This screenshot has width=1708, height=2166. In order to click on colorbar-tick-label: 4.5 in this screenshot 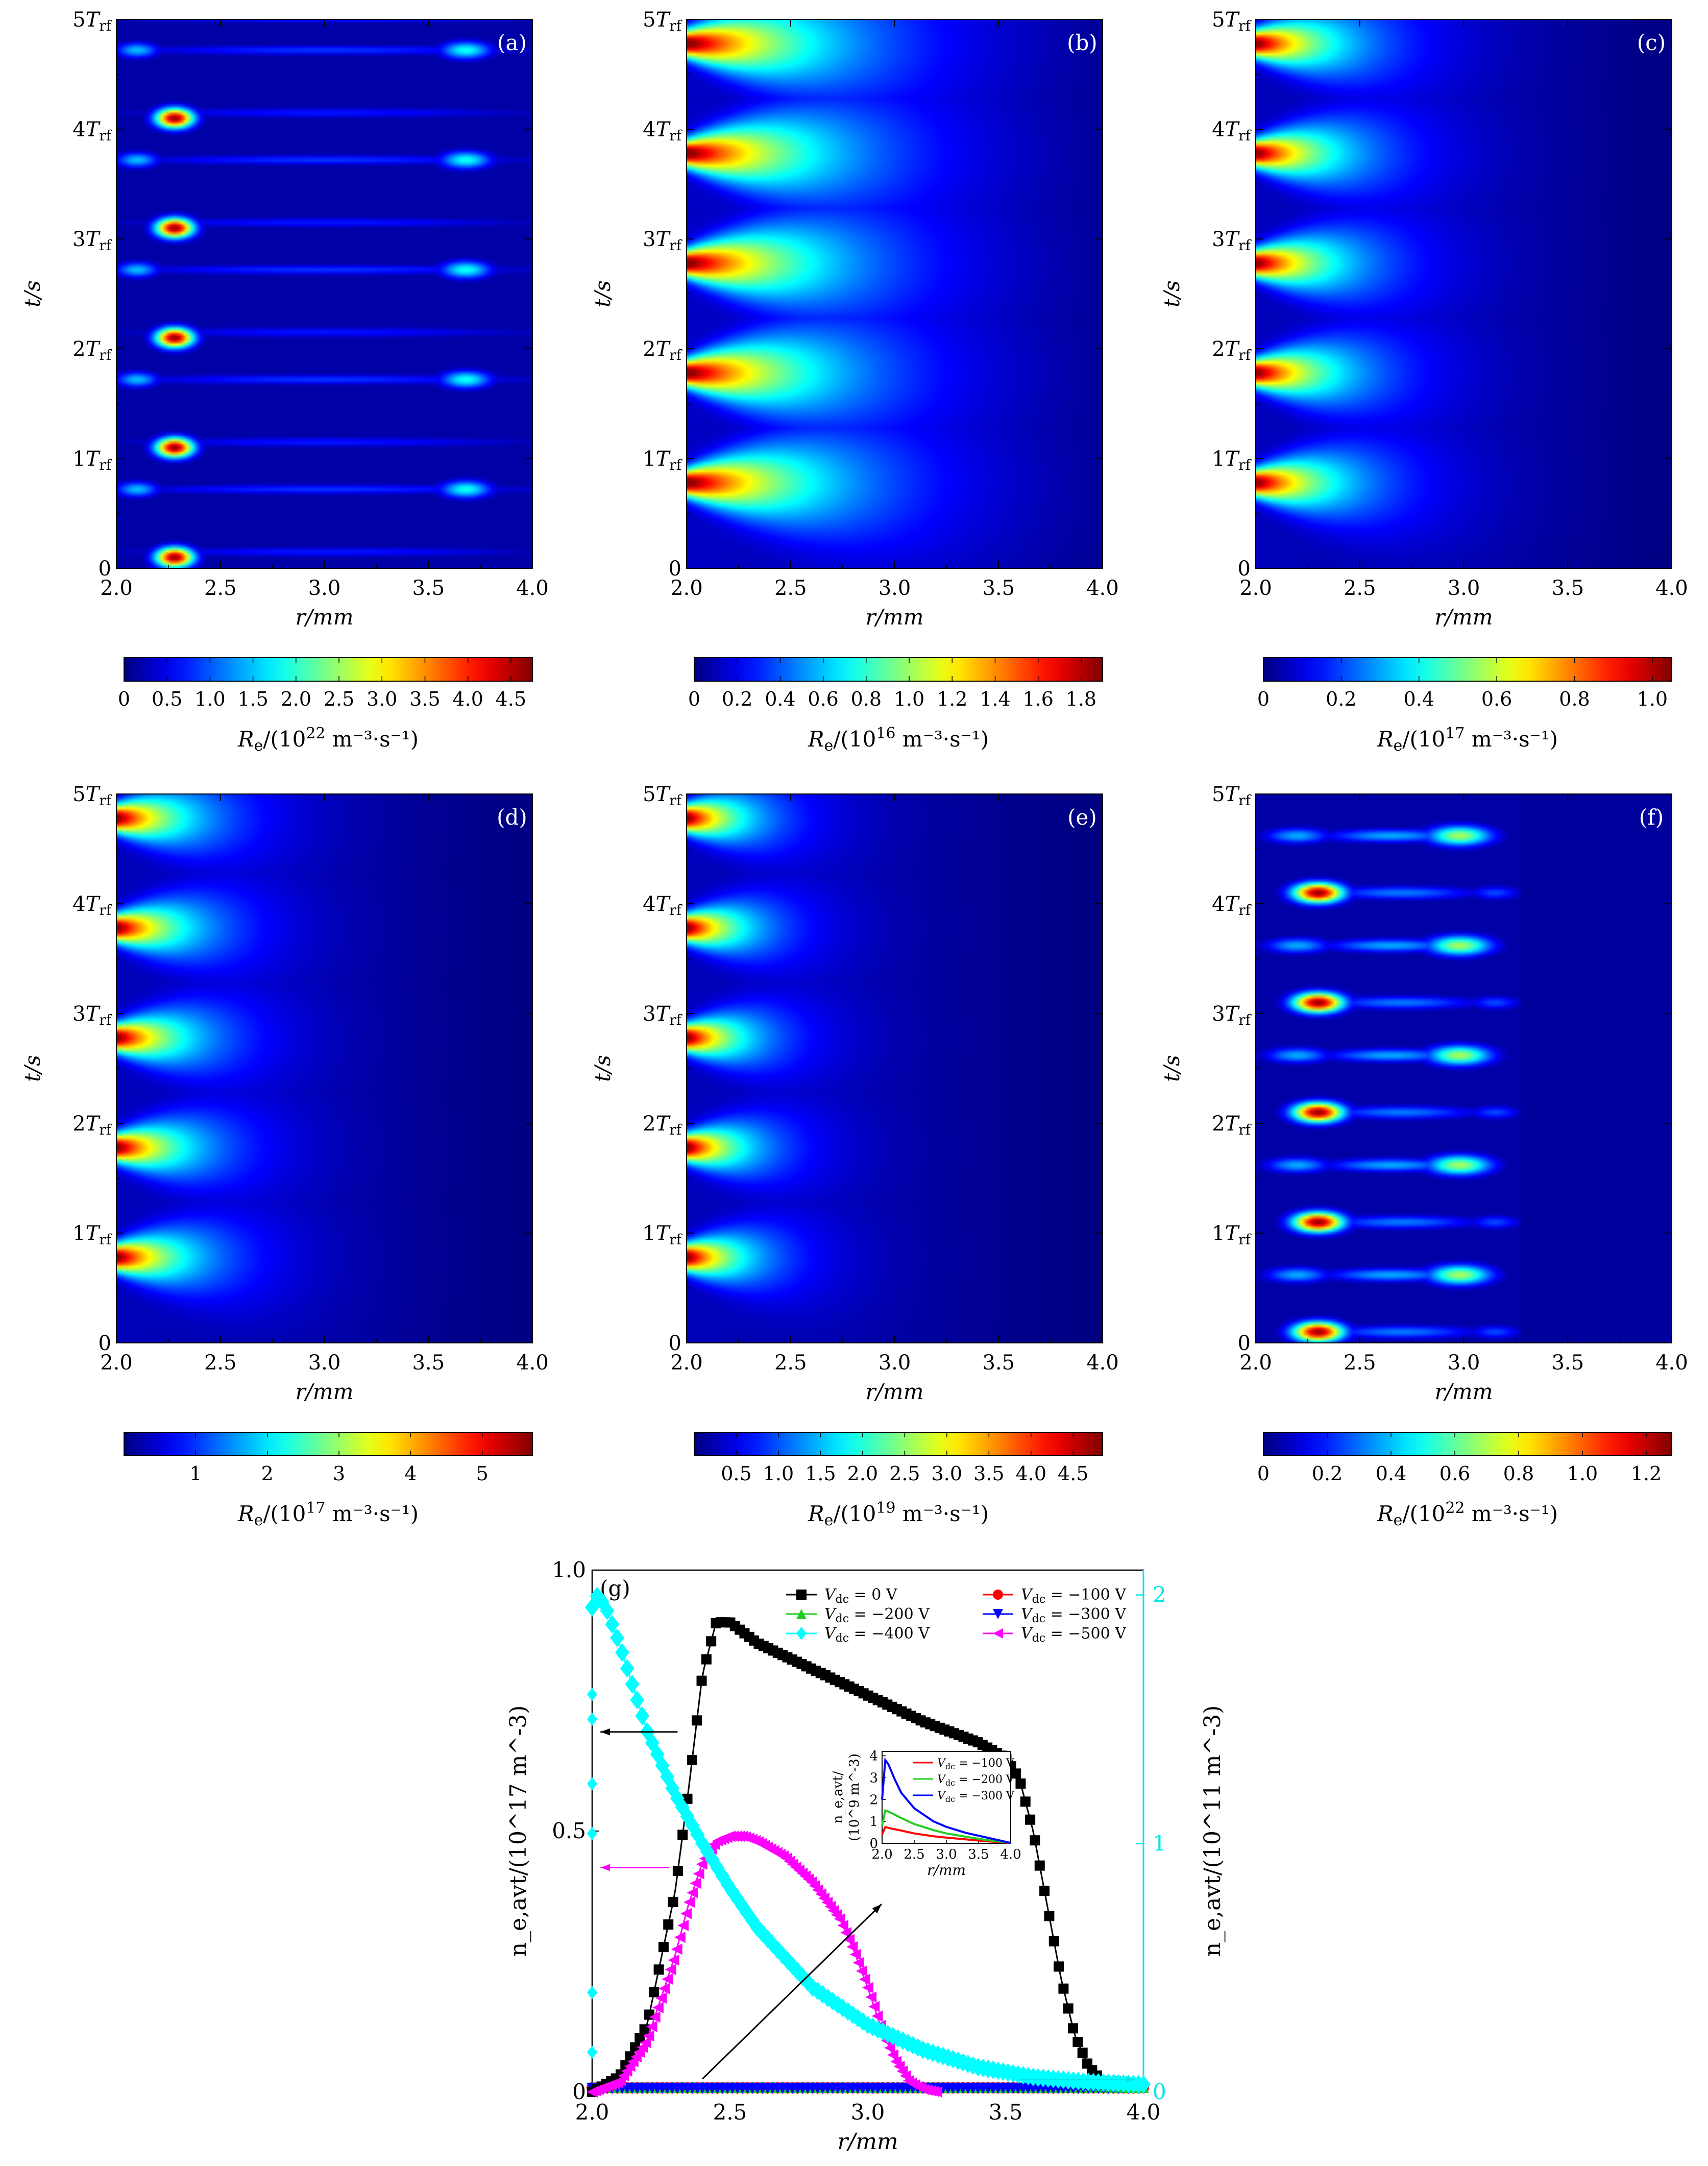, I will do `click(1073, 1473)`.